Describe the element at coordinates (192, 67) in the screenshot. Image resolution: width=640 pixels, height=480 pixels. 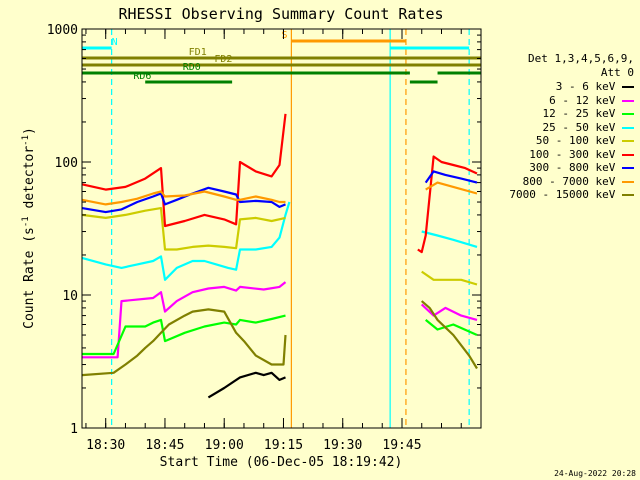
I see `flag-bar-label: RD0` at that location.